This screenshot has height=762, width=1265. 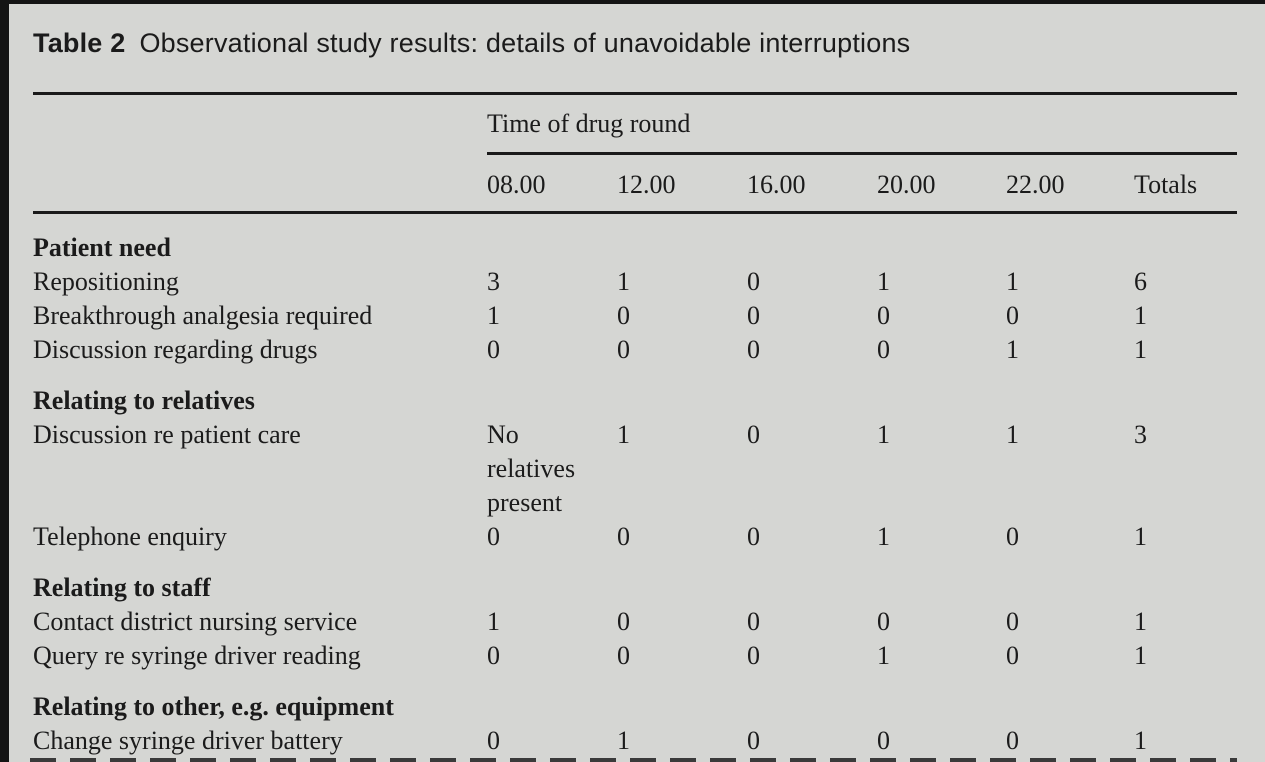 I want to click on row-label: Query re syringe driver reading, so click(x=197, y=655).